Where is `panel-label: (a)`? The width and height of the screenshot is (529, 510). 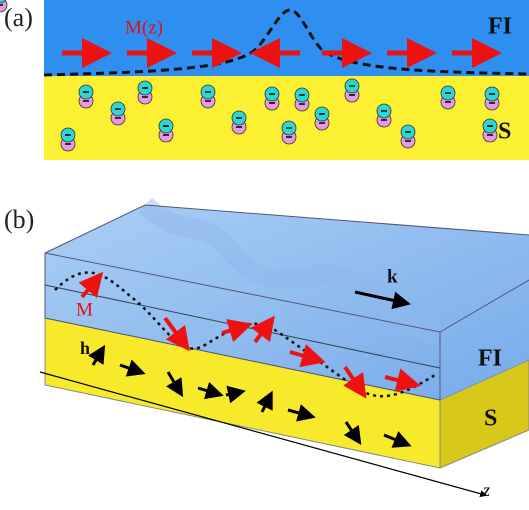 panel-label: (a) is located at coordinates (18, 17).